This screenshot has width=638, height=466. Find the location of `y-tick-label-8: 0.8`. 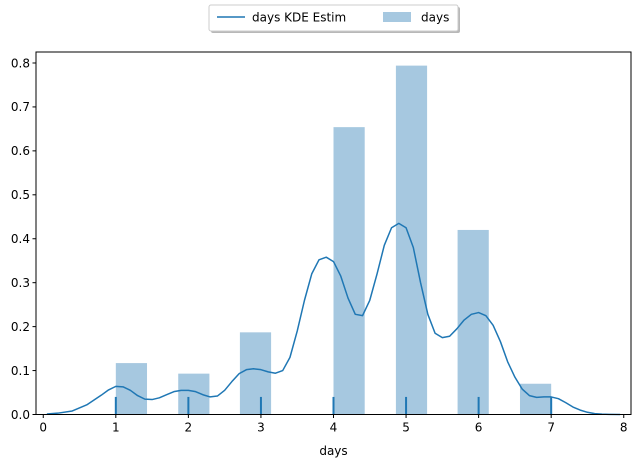

y-tick-label-8: 0.8 is located at coordinates (20, 63).